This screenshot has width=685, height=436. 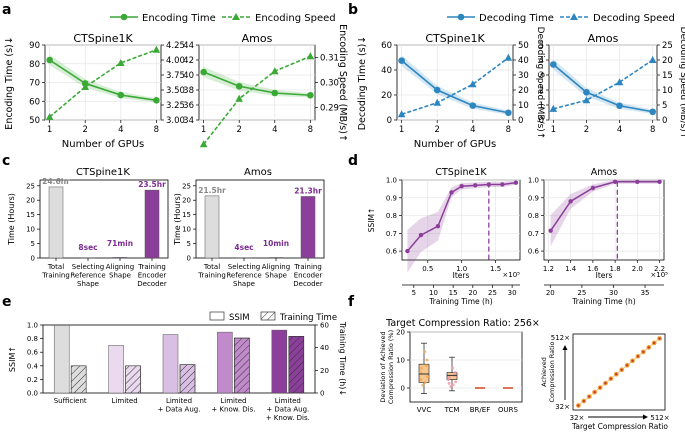 What do you see at coordinates (239, 130) in the screenshot?
I see `a2-xtick-1: 2` at bounding box center [239, 130].